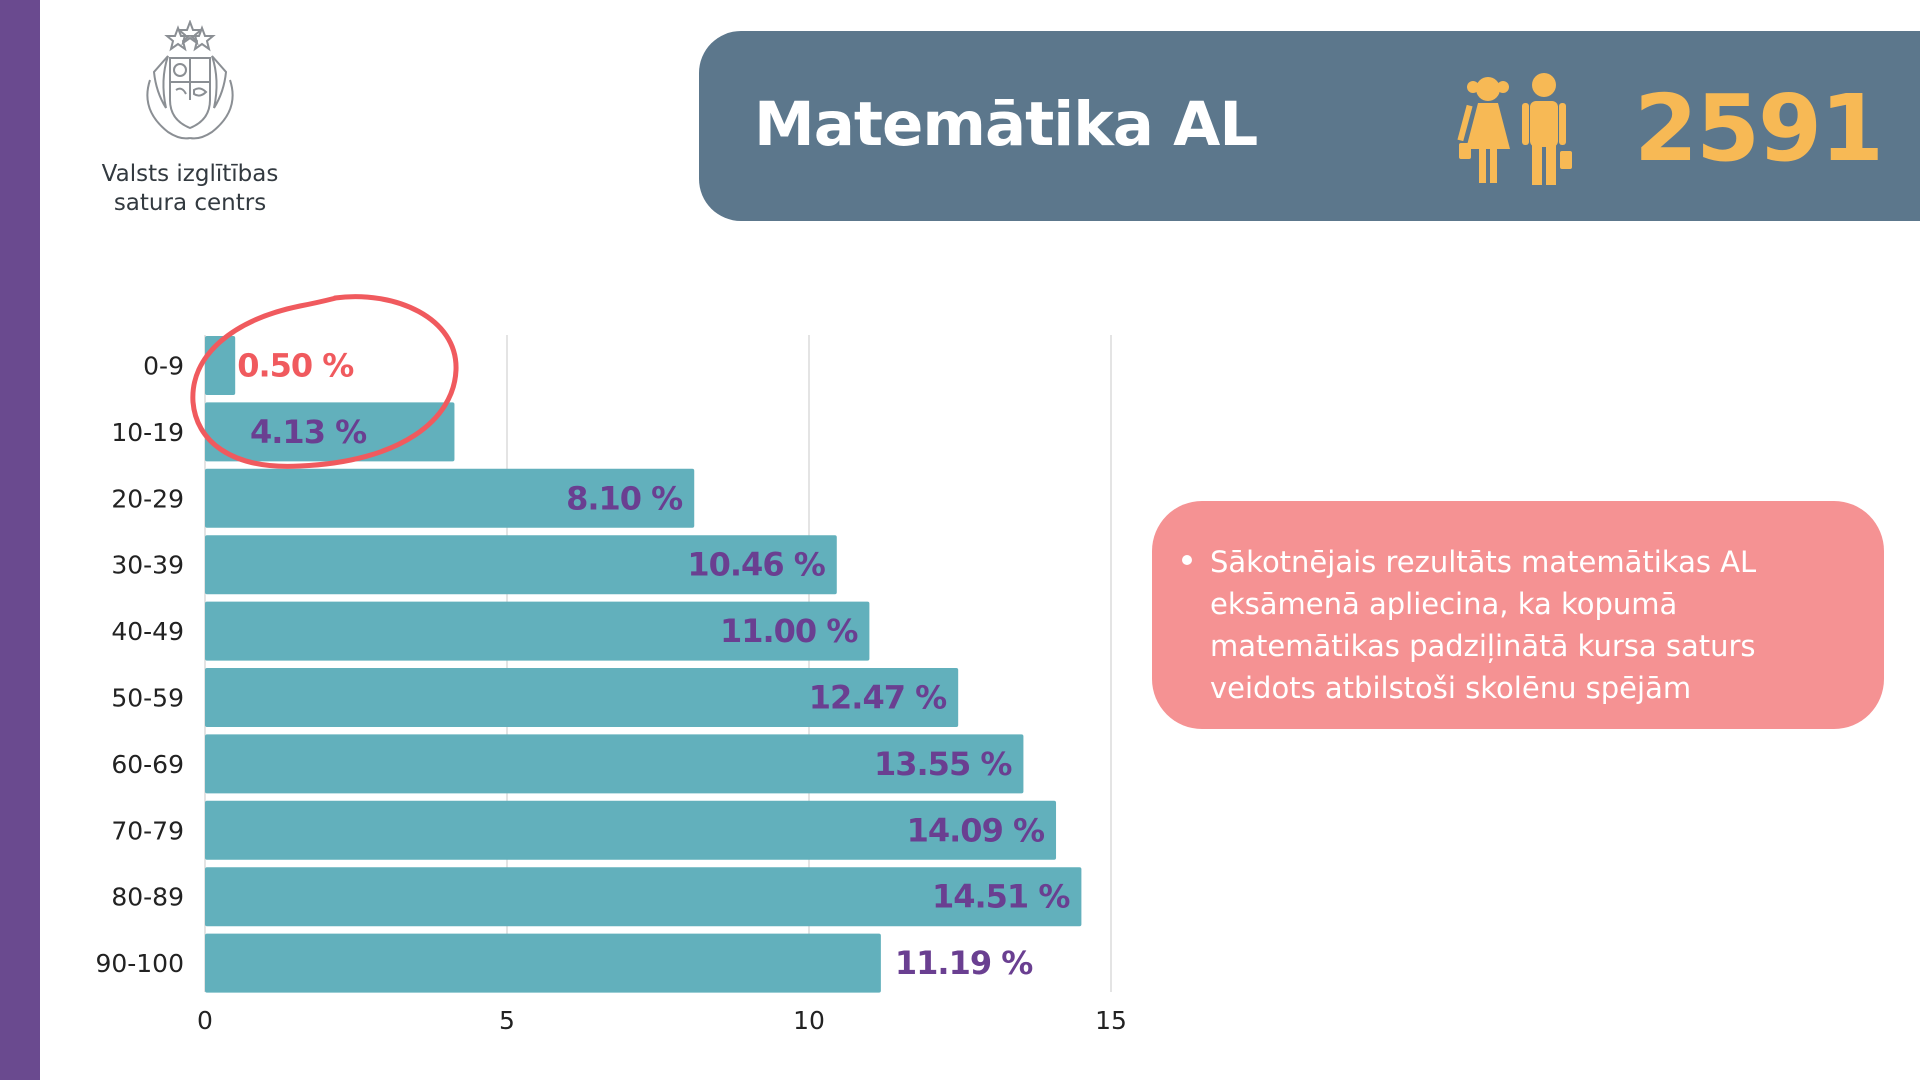 Image resolution: width=1920 pixels, height=1080 pixels. Describe the element at coordinates (147, 764) in the screenshot. I see `category-label: 60-69` at that location.